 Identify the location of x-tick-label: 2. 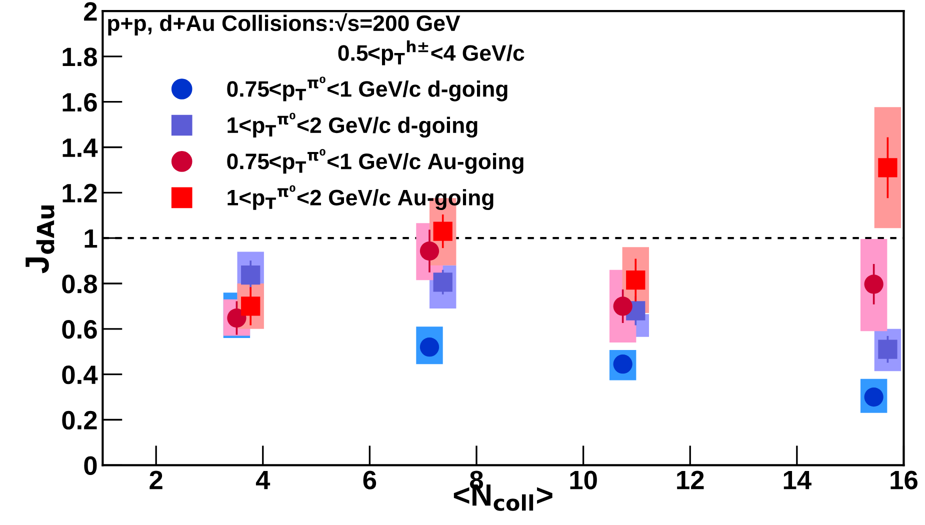
(156, 480).